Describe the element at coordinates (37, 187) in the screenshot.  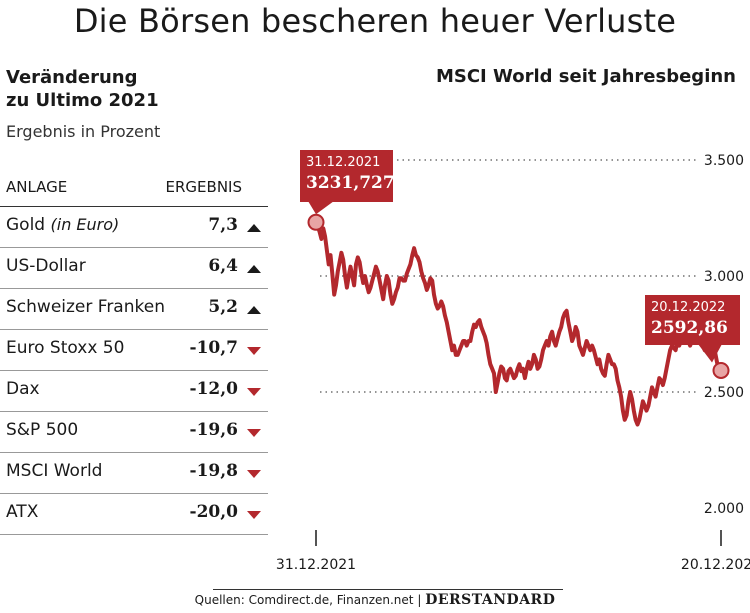
I see `column-header-asset: ANLAGE` at that location.